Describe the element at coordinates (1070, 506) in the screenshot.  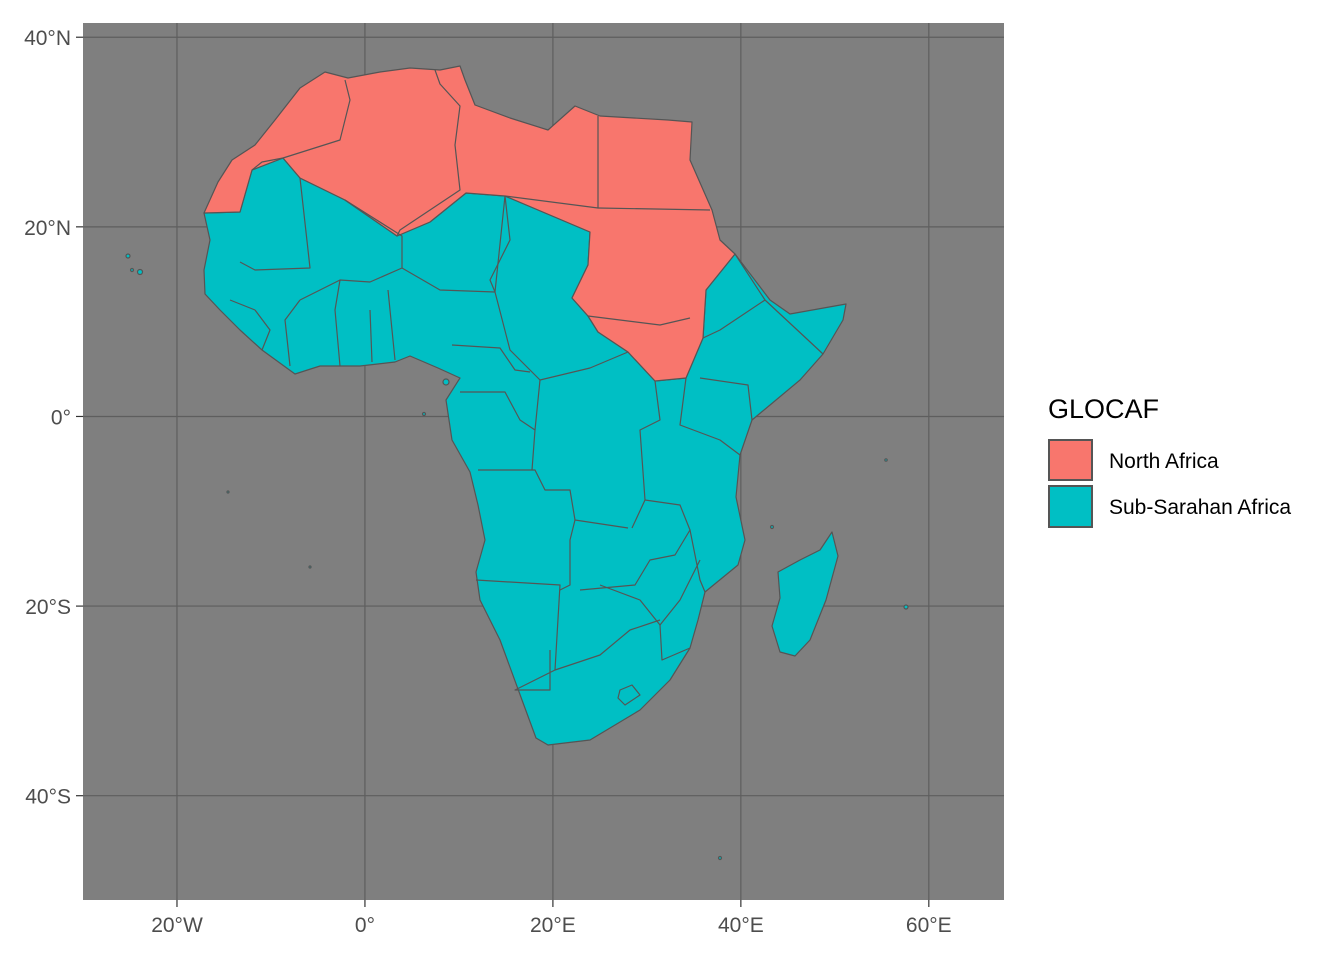
I see `legend-key-sub-saharan-africa` at that location.